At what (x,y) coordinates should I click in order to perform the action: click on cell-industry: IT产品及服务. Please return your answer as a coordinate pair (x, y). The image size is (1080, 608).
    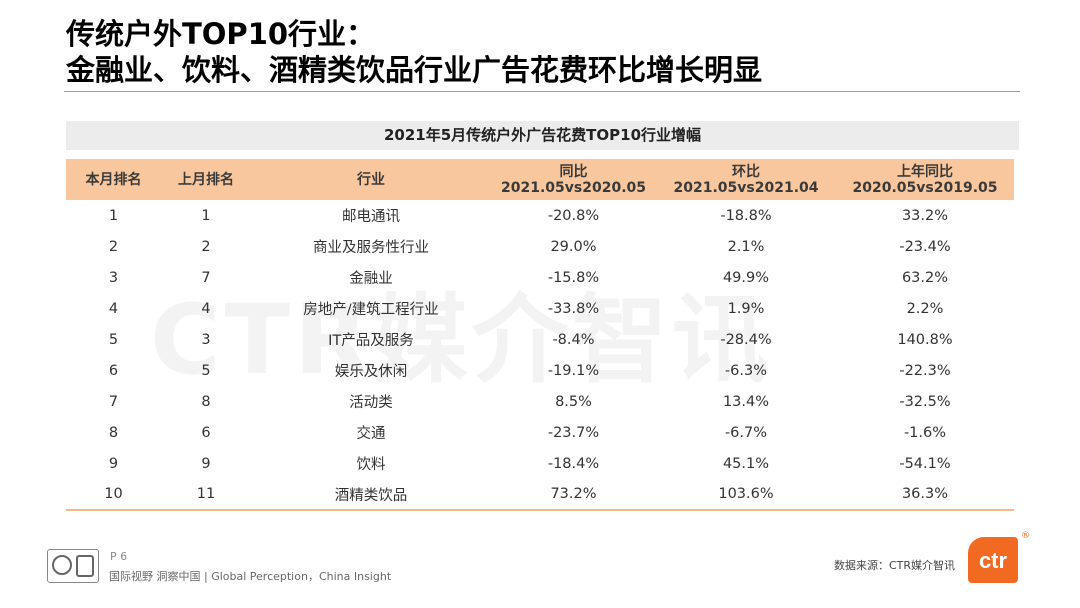
    Looking at the image, I should click on (371, 341).